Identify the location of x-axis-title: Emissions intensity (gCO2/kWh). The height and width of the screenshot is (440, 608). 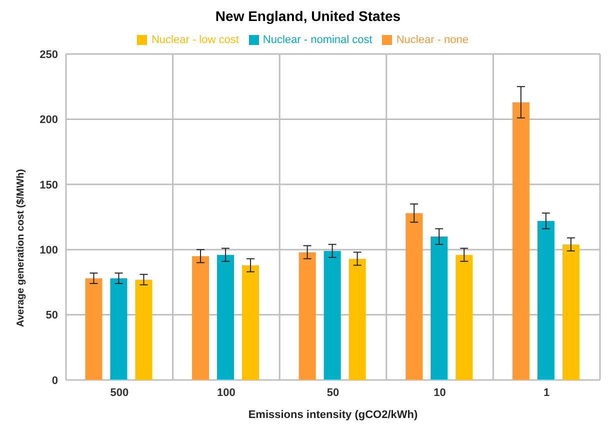
(333, 415).